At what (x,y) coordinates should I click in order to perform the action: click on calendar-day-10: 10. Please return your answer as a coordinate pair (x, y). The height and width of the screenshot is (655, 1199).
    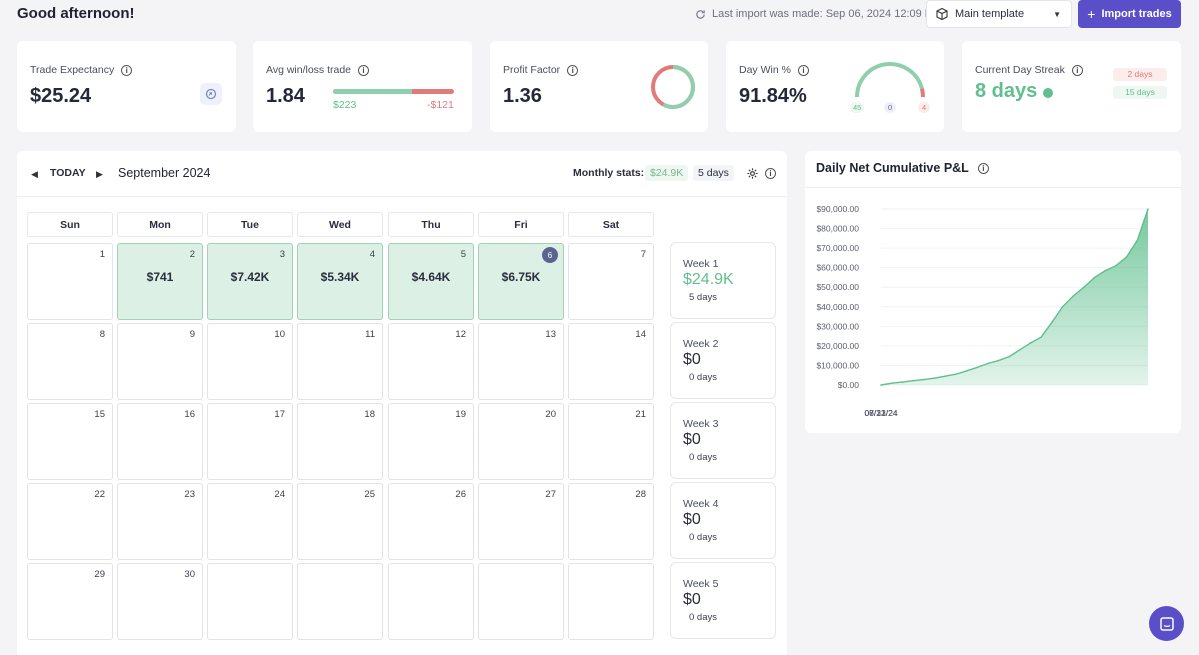
    Looking at the image, I should click on (250, 361).